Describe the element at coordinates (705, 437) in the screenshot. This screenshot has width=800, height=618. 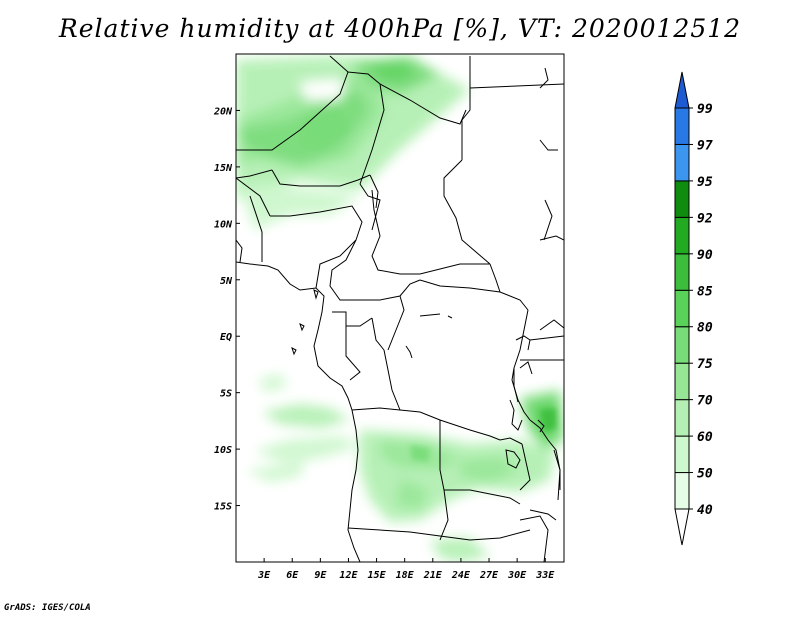
I see `colorbar-label: 60` at that location.